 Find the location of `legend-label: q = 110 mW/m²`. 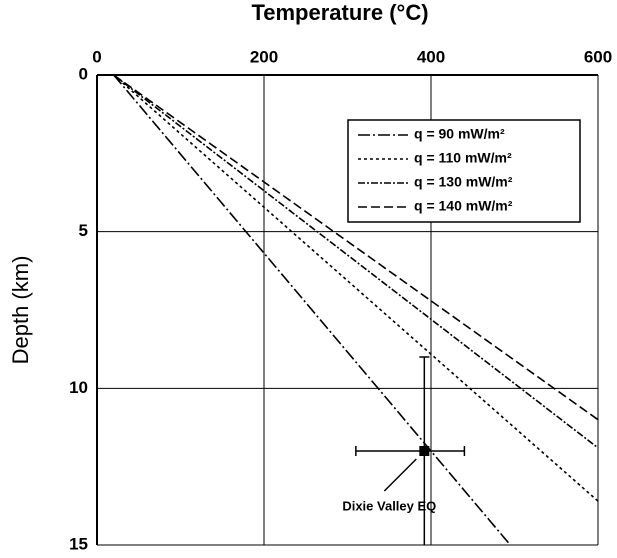

legend-label: q = 110 mW/m² is located at coordinates (463, 158).